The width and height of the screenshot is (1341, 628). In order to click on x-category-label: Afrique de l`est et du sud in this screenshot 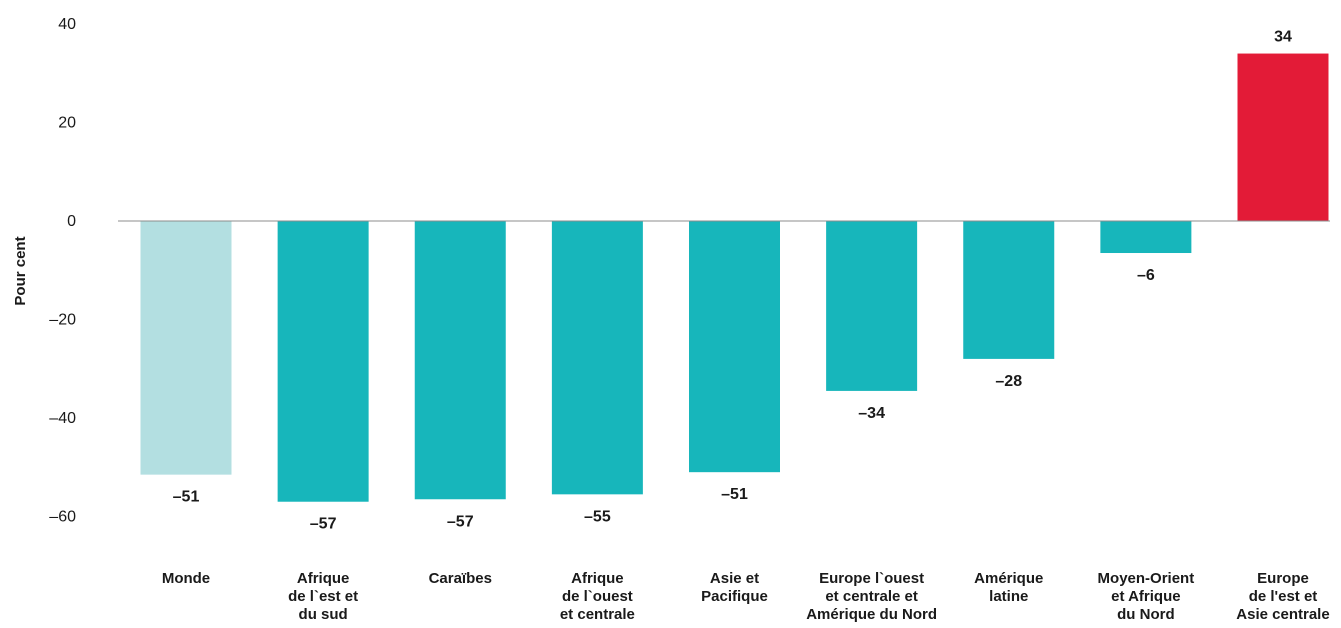, I will do `click(323, 596)`.